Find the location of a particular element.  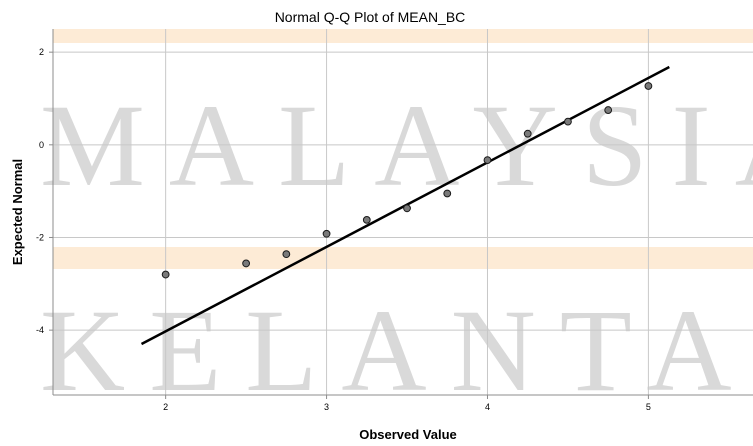

y-tick-label--2: -2 is located at coordinates (40, 237).